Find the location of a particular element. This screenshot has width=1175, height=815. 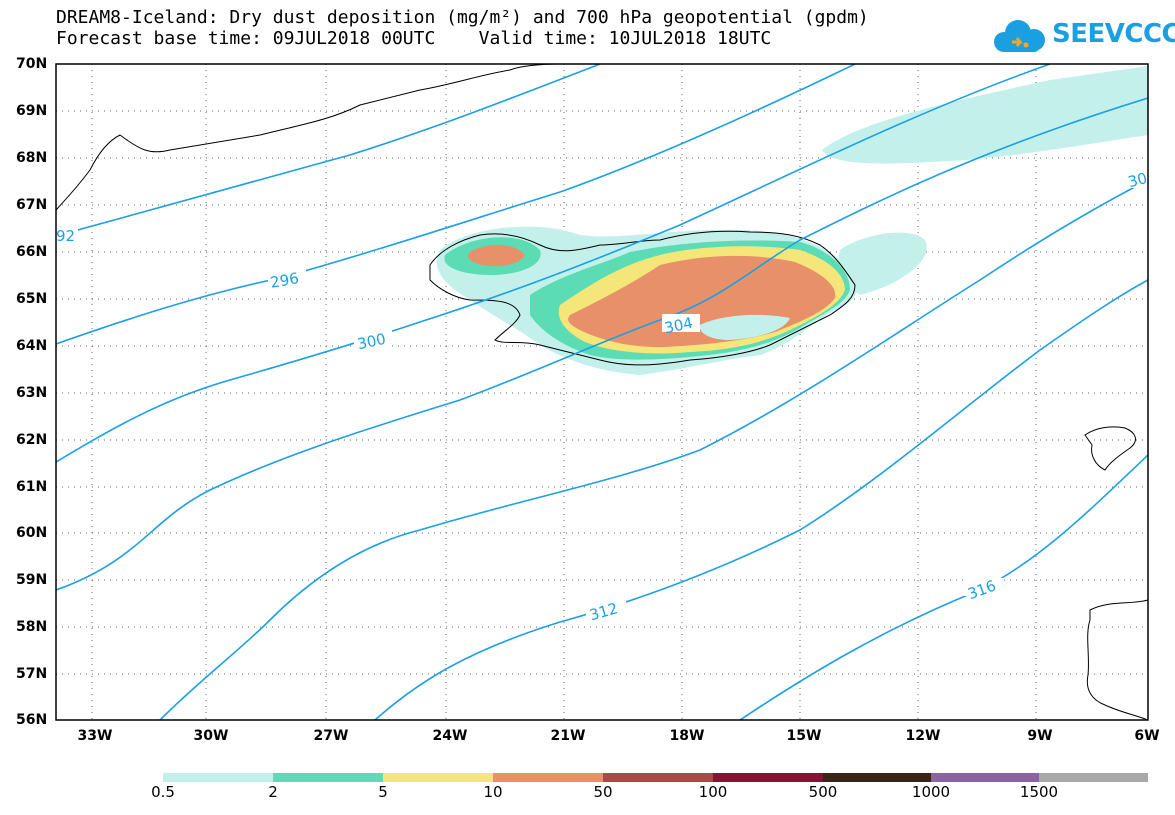

lat-label: 57N is located at coordinates (32, 674).